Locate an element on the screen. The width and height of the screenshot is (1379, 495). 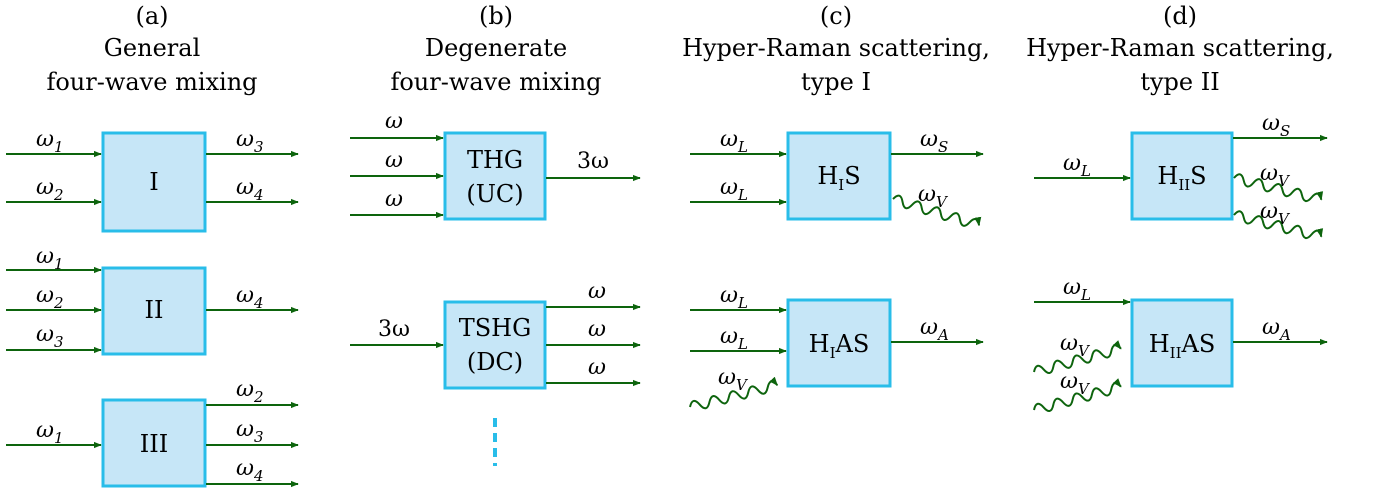
panel-a-title-line2: four-wave mixing is located at coordinates (151, 82).